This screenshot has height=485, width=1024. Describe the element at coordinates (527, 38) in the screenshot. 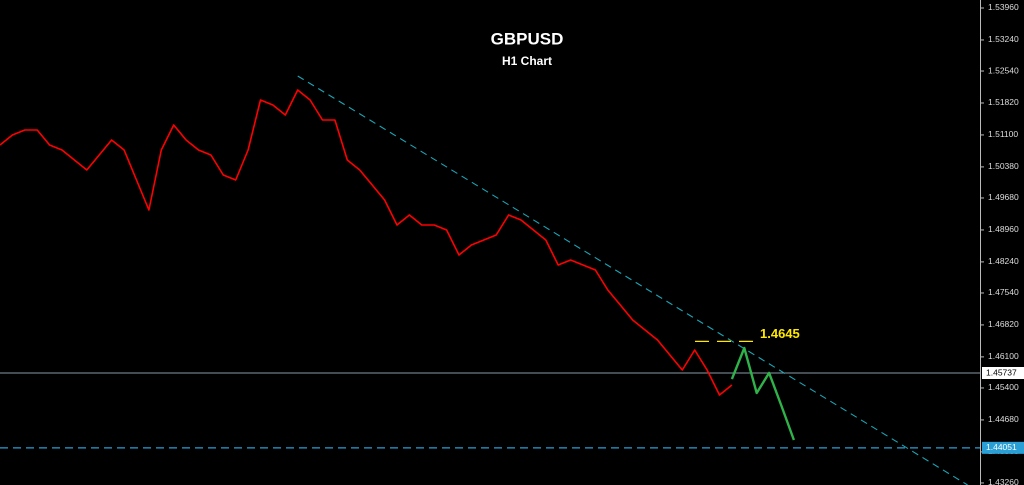

I see `chart-title: GBPUSD` at that location.